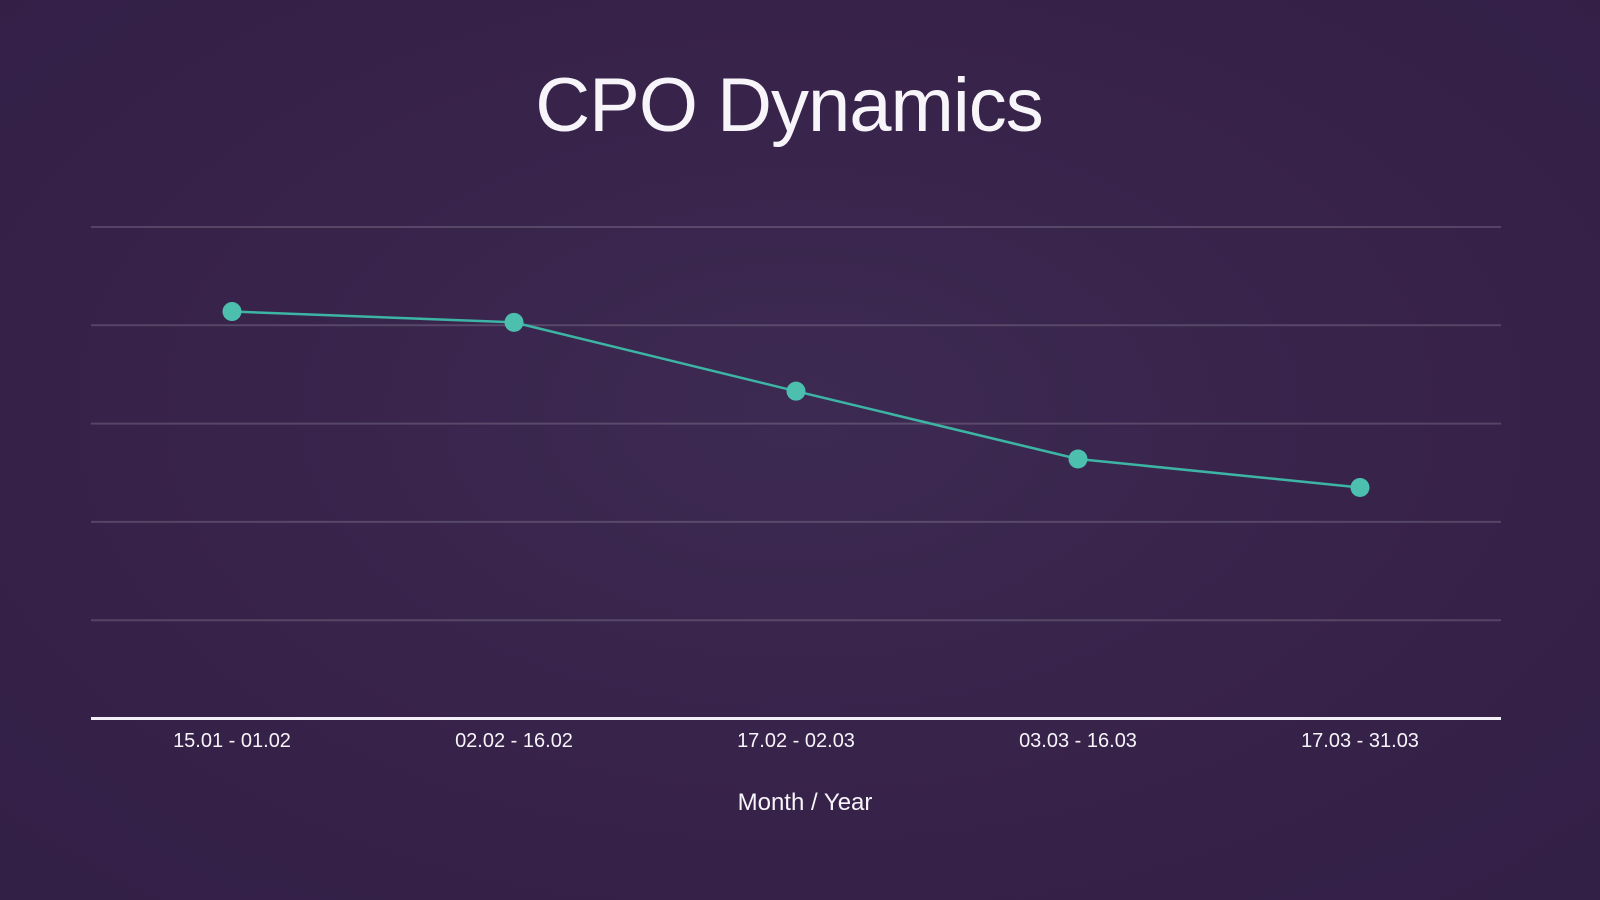 This screenshot has height=900, width=1600. What do you see at coordinates (1078, 741) in the screenshot?
I see `x-tick-label: 03.03 - 16.03` at bounding box center [1078, 741].